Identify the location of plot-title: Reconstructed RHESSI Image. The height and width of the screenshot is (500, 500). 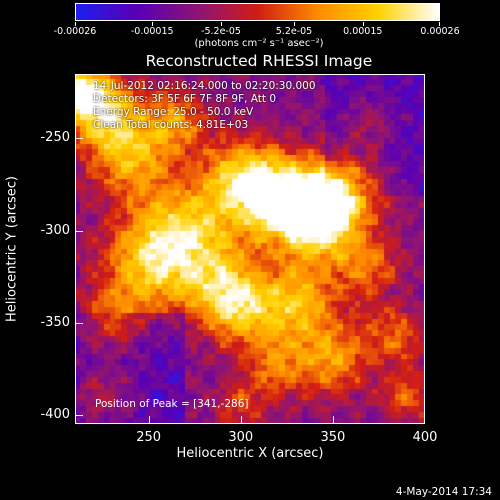
(259, 61).